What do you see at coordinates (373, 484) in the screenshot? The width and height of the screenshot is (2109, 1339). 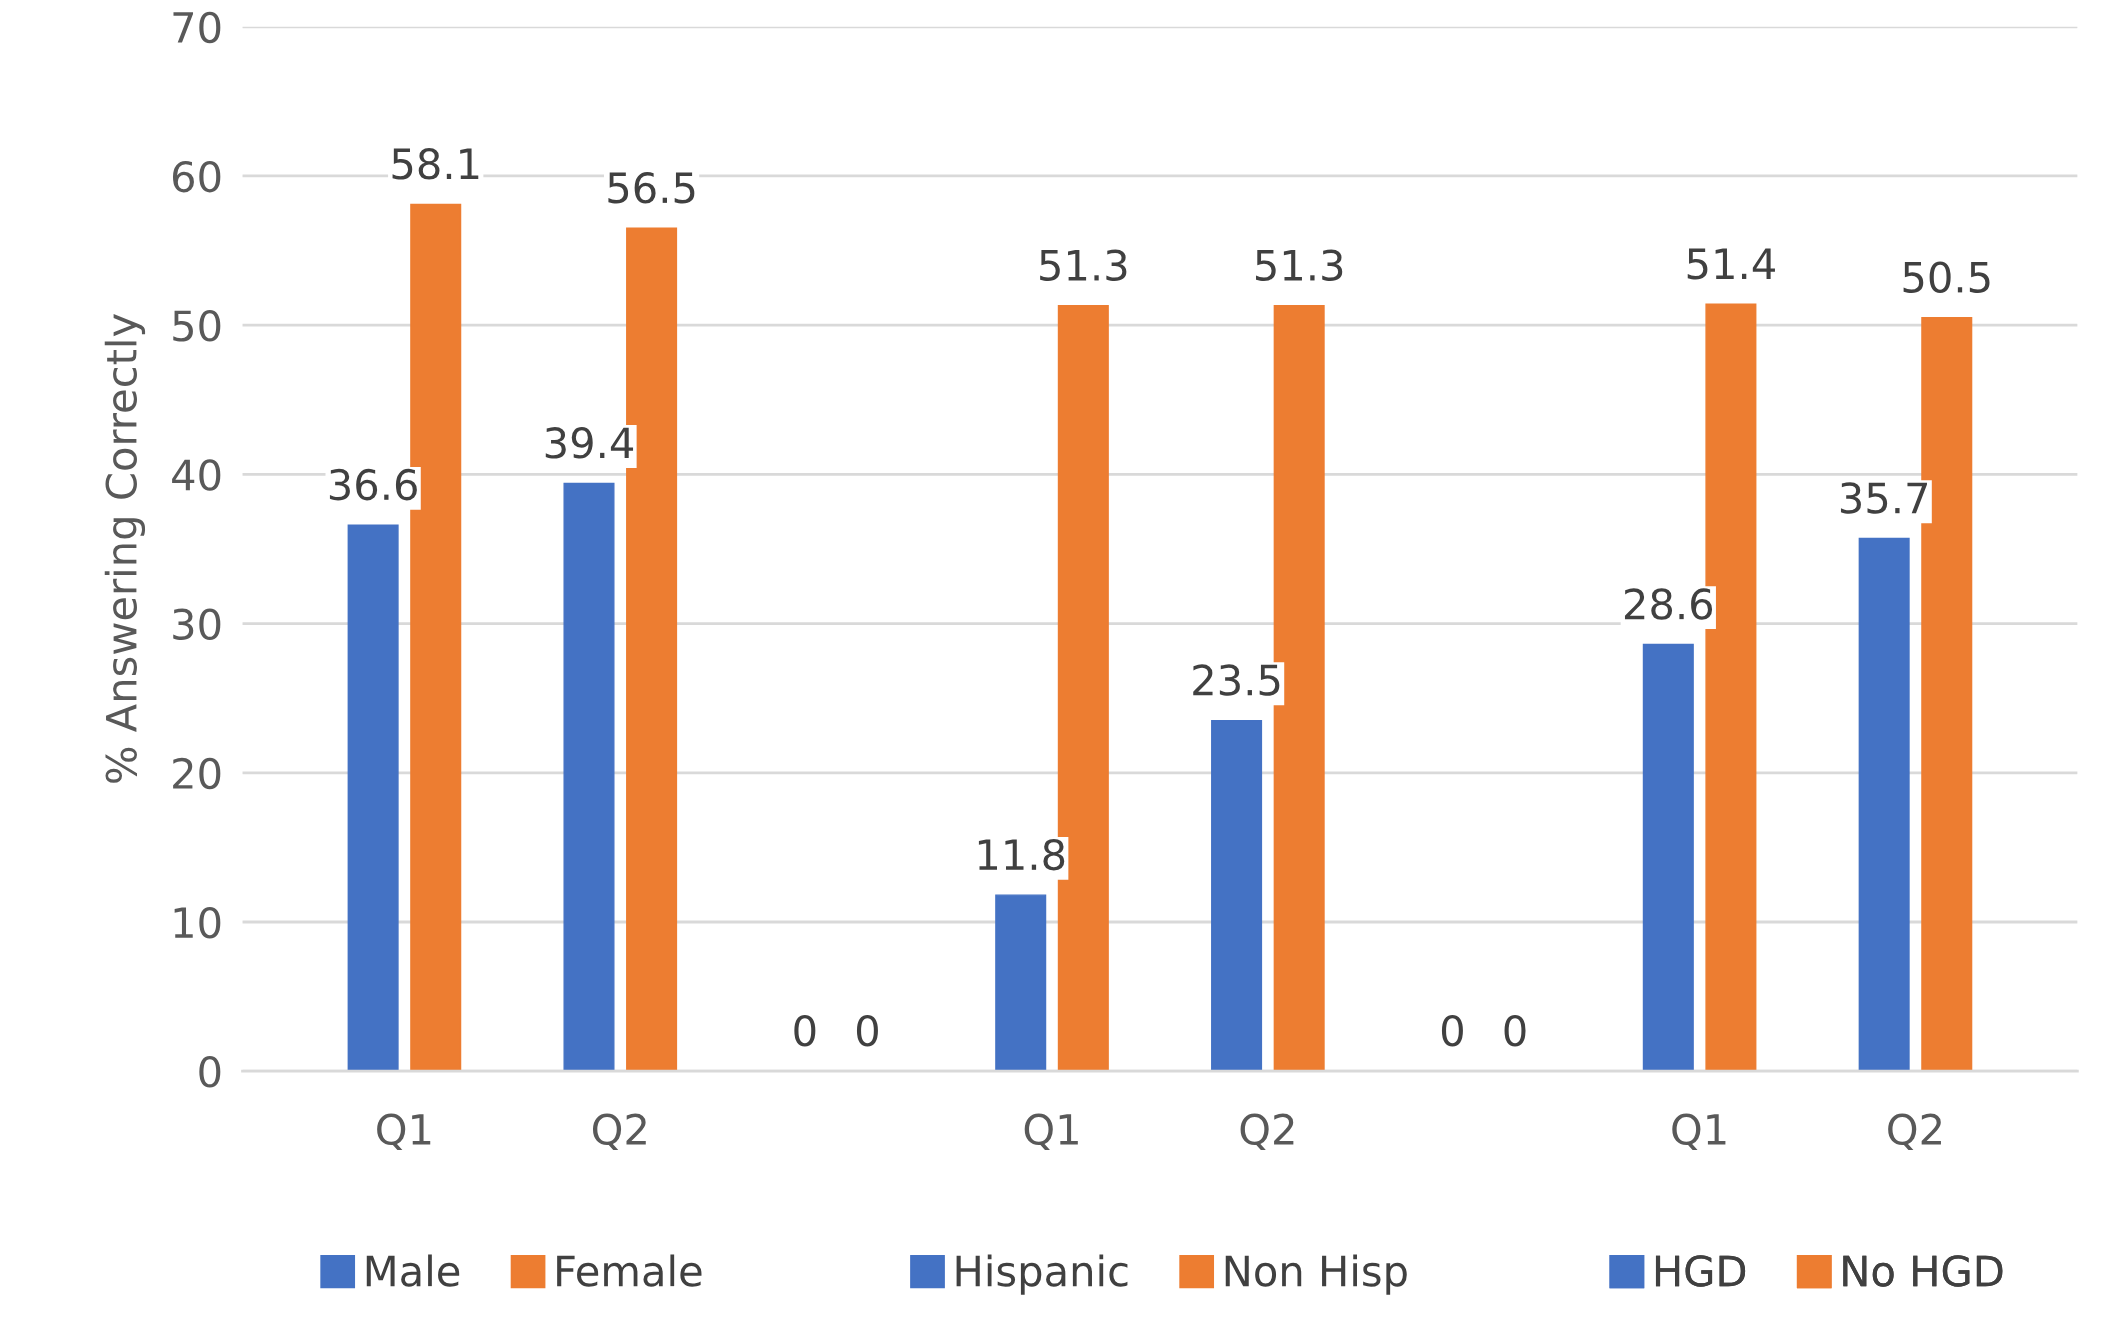 I see `data-label: 36.6` at bounding box center [373, 484].